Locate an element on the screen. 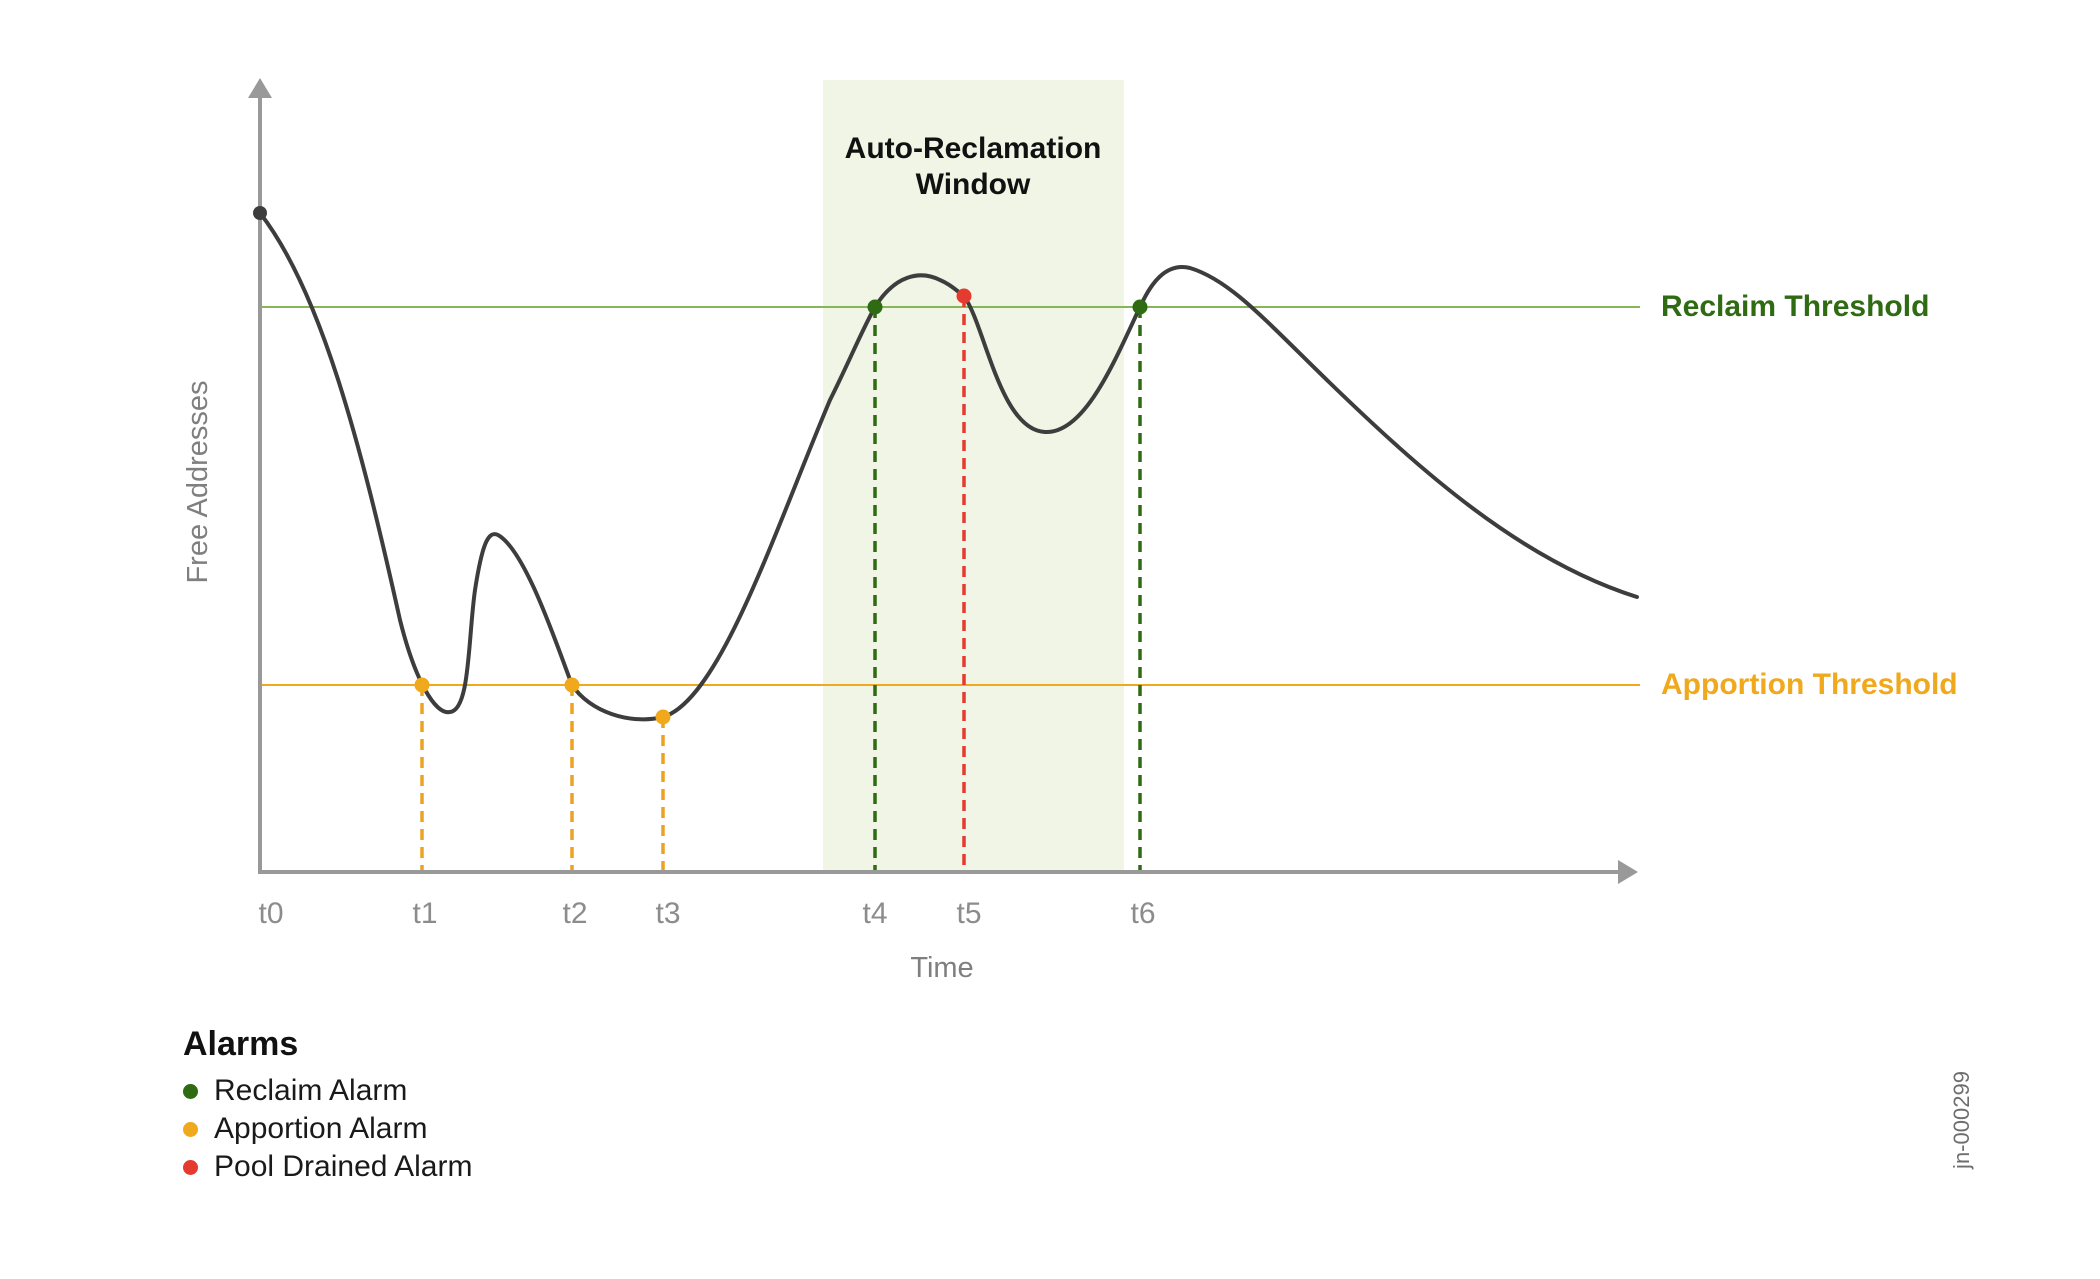  tick-label-t1: t1 is located at coordinates (424, 913).